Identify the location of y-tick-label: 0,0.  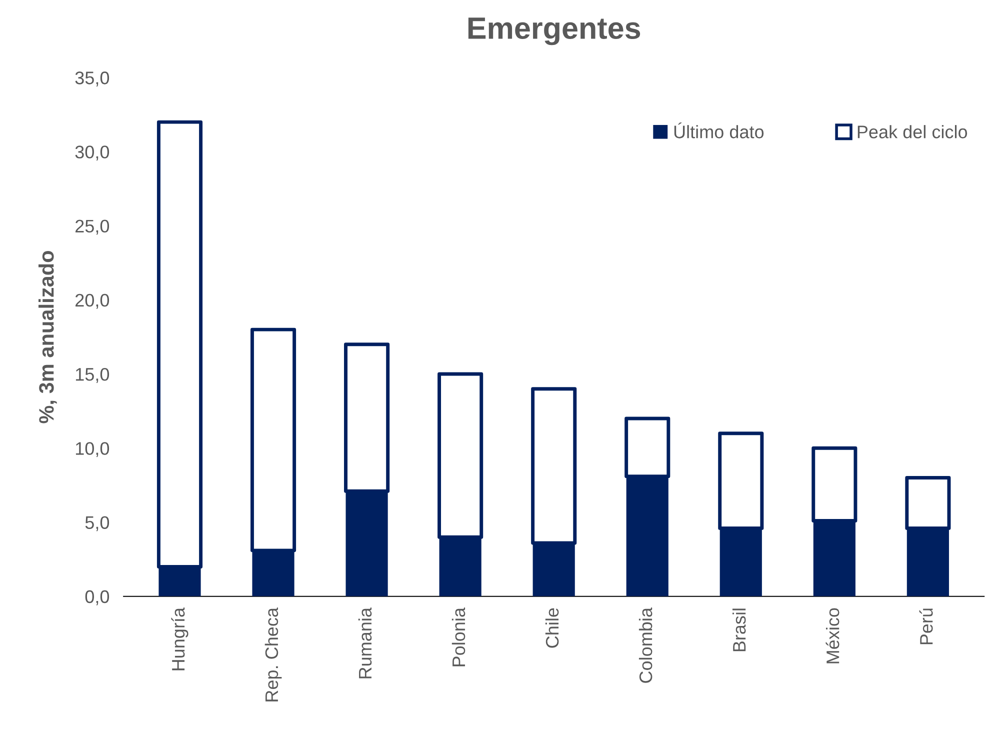
(97, 598).